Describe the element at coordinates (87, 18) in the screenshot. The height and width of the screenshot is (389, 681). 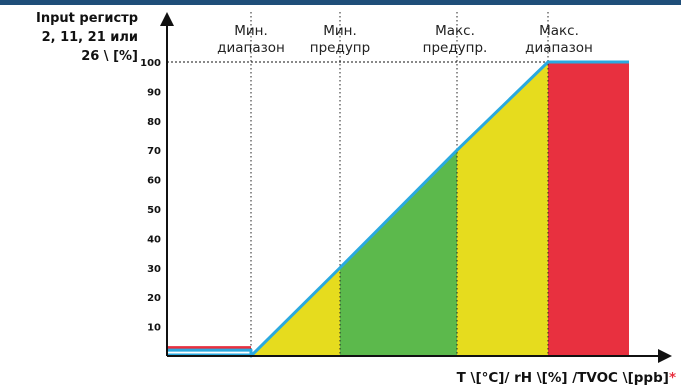
I see `y-axis-title-line1: Input регистр` at that location.